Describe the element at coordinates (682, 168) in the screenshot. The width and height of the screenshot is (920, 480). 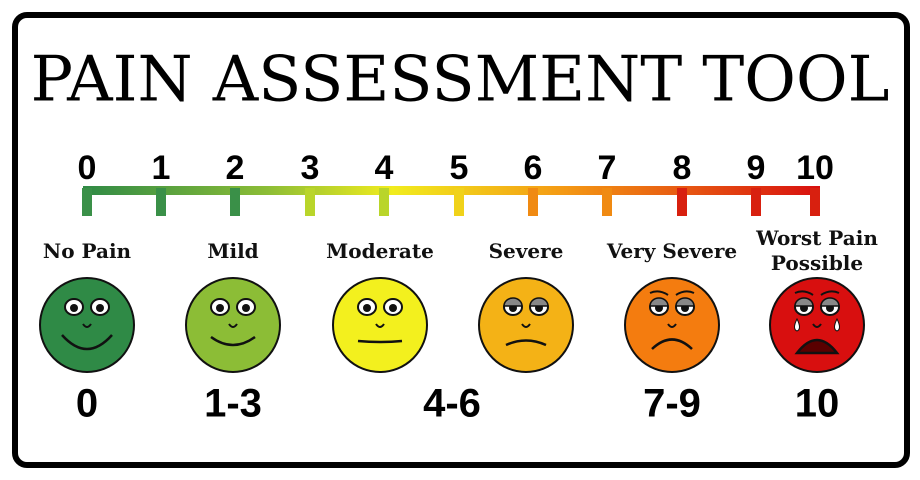
I see `tick-label: 8` at that location.